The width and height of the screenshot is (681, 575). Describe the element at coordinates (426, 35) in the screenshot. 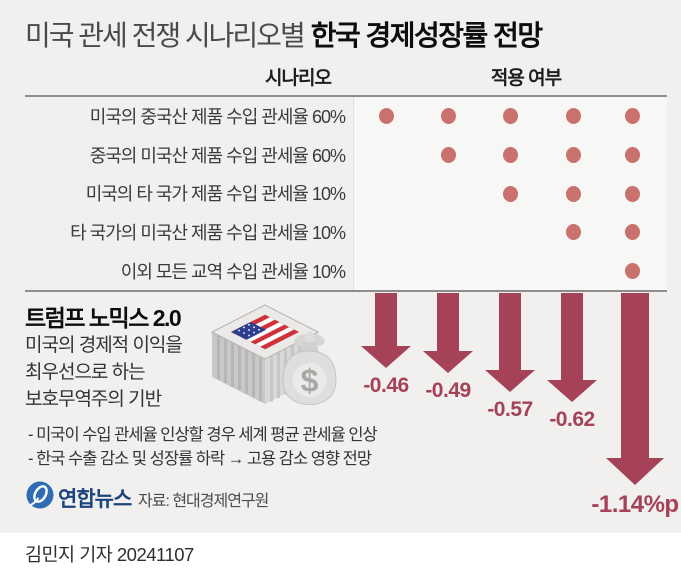

I see `title-bold-part: 한국 경제성장률 전망` at that location.